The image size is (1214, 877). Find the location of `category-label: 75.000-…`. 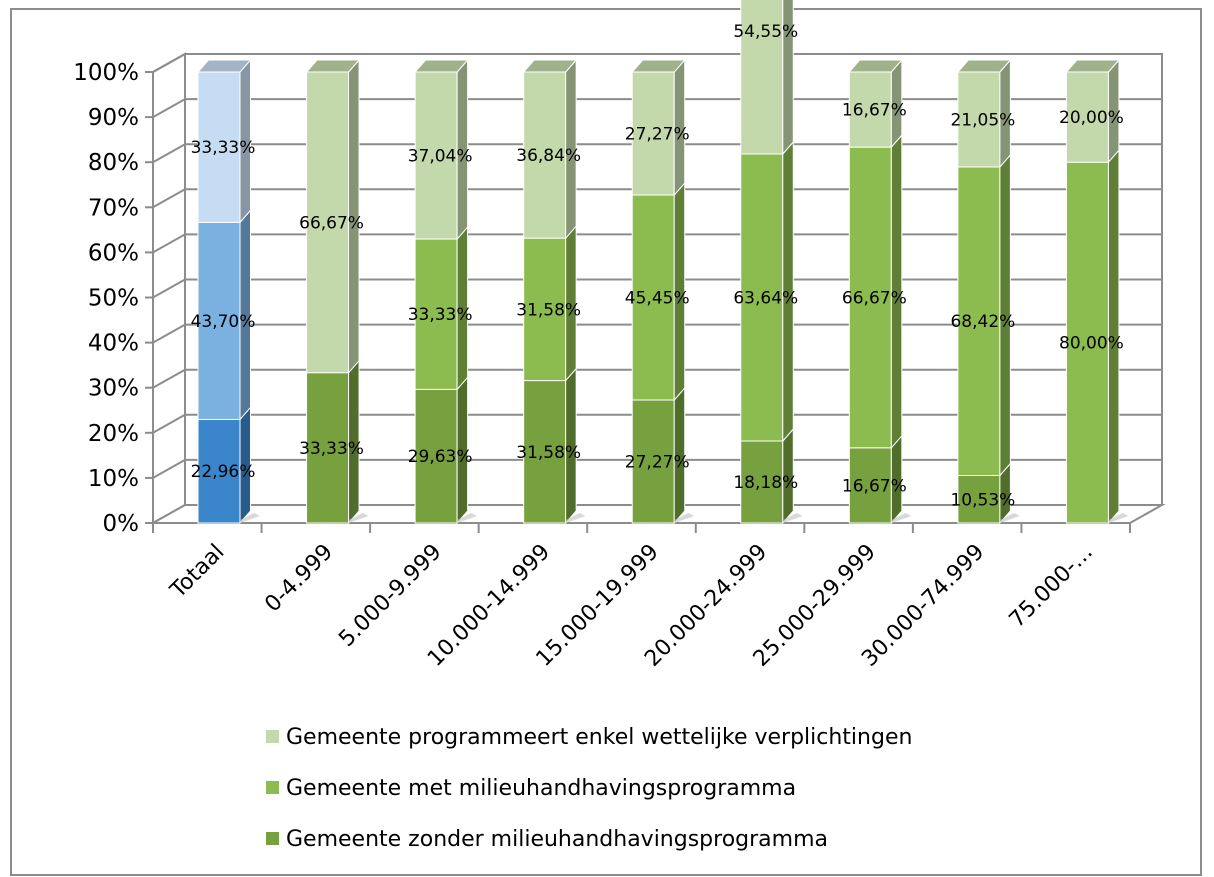

category-label: 75.000-… is located at coordinates (1051, 586).